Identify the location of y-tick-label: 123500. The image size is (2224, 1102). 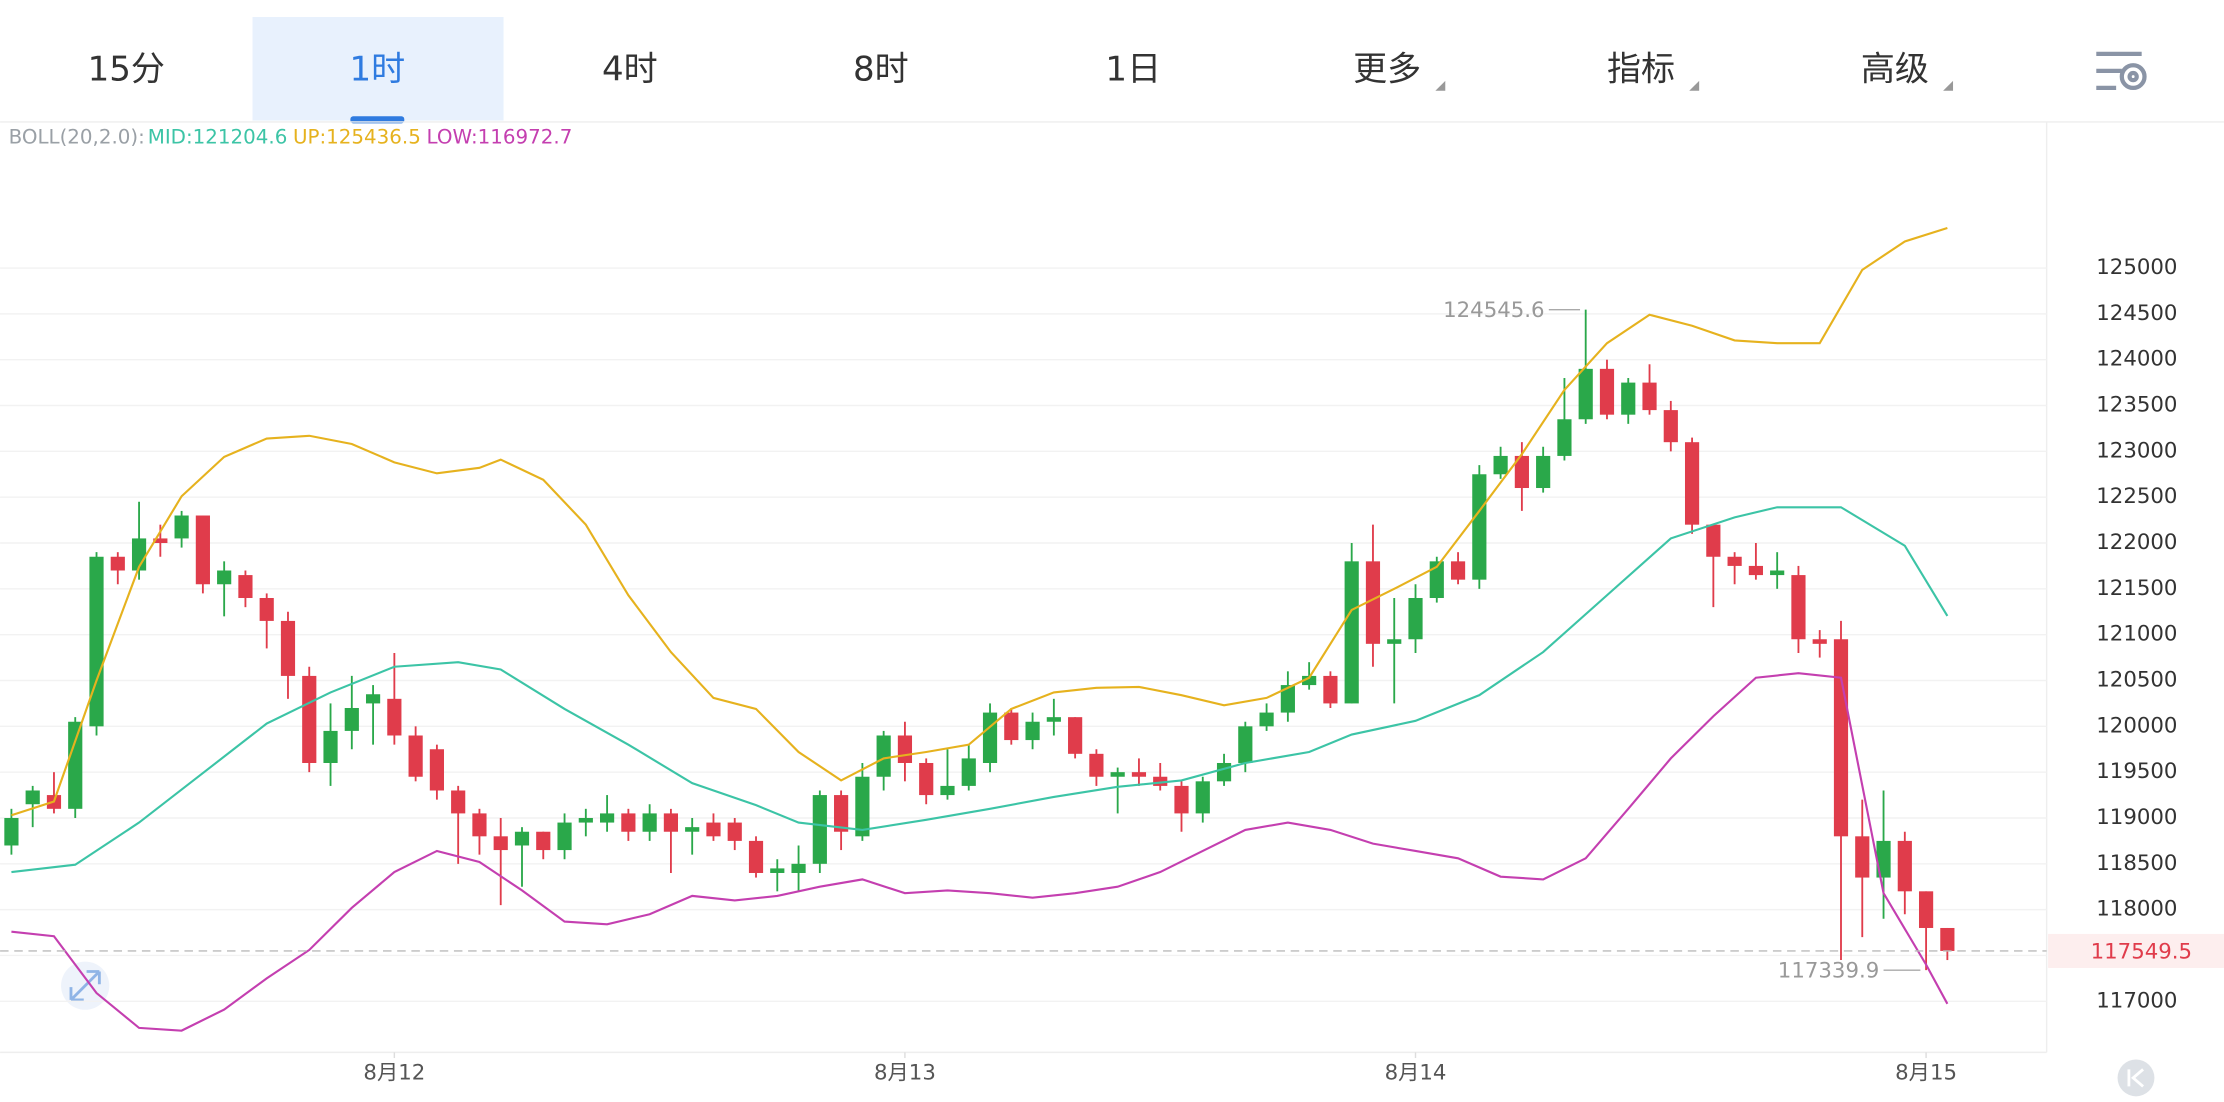
(2136, 405).